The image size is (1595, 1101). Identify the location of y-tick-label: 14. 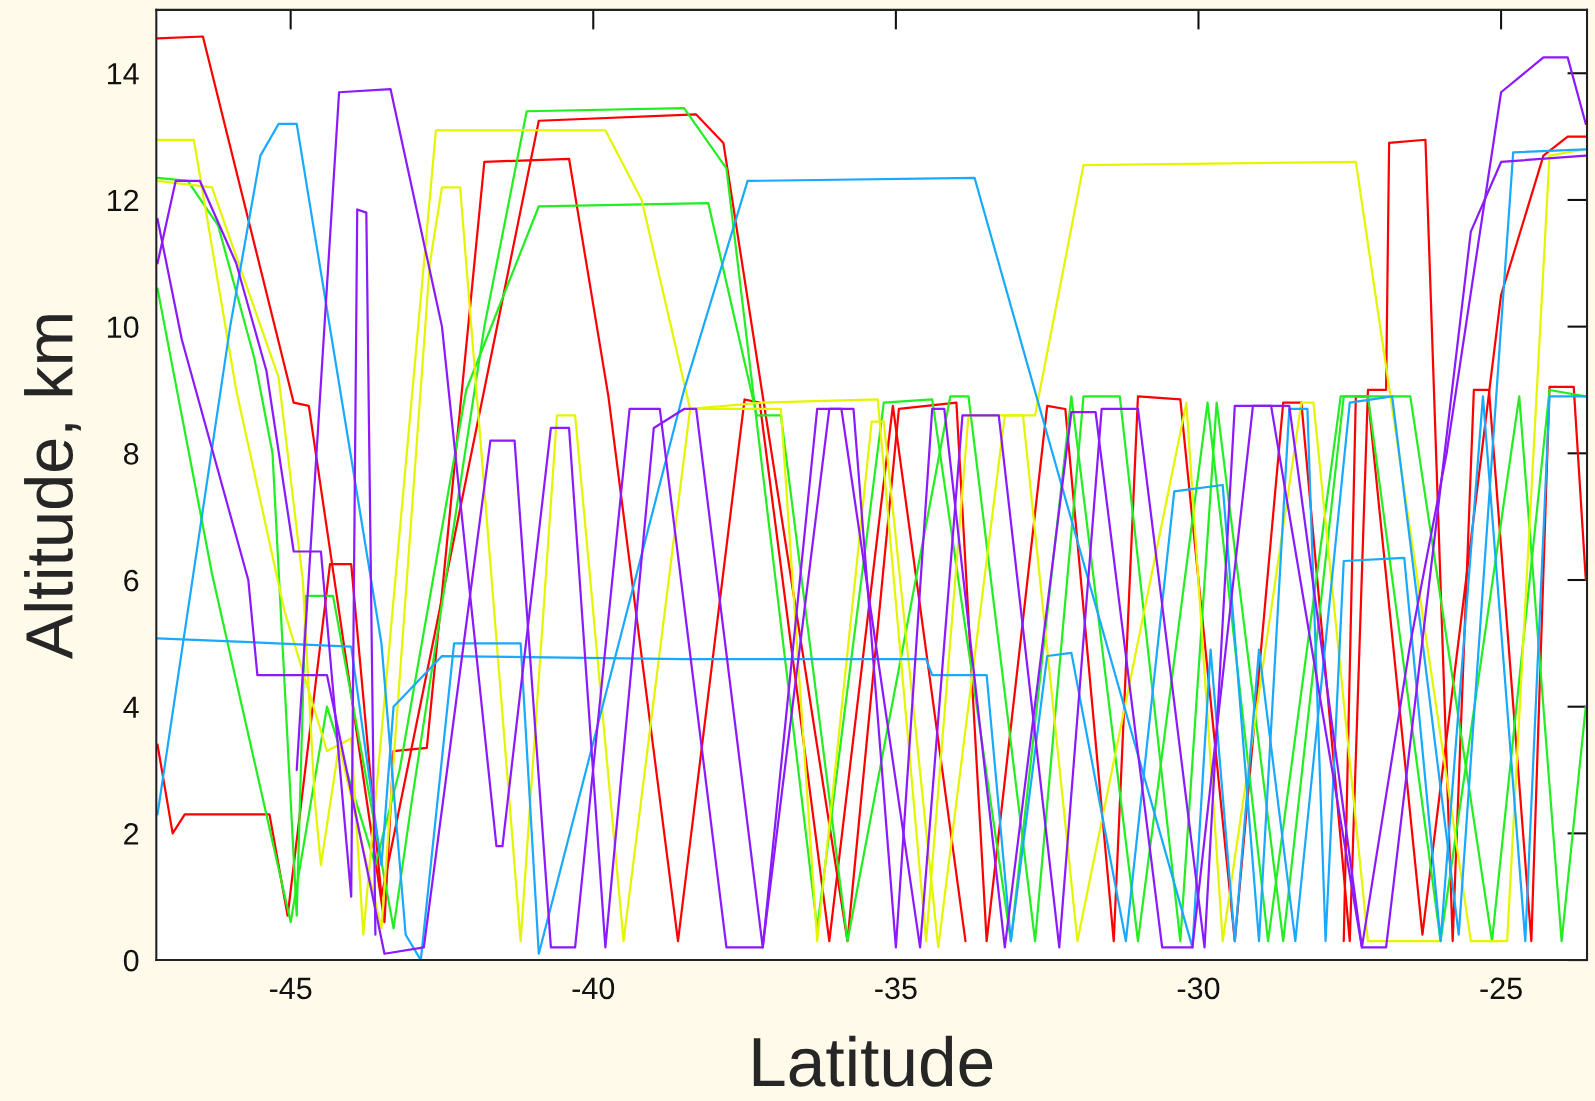
(123, 74).